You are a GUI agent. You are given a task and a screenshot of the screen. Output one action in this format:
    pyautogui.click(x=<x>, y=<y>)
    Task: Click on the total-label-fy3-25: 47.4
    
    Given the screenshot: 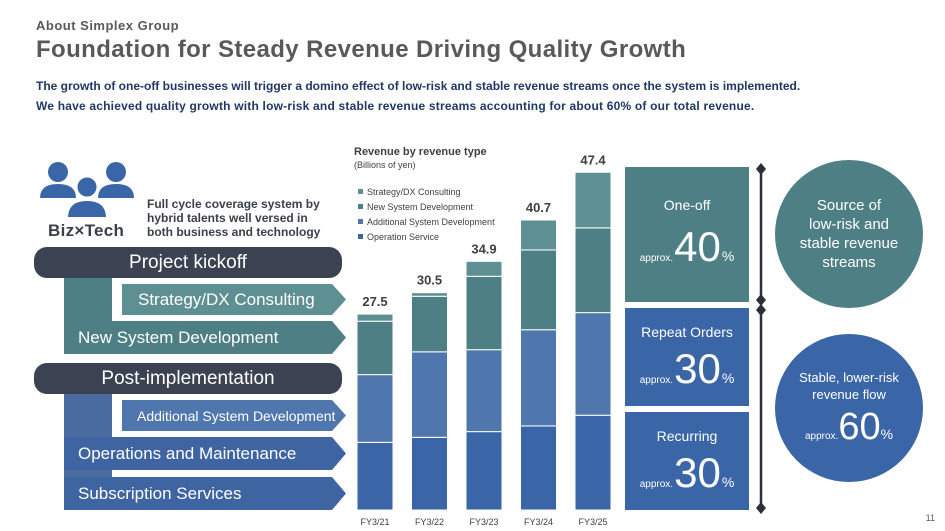 What is the action you would take?
    pyautogui.click(x=593, y=159)
    